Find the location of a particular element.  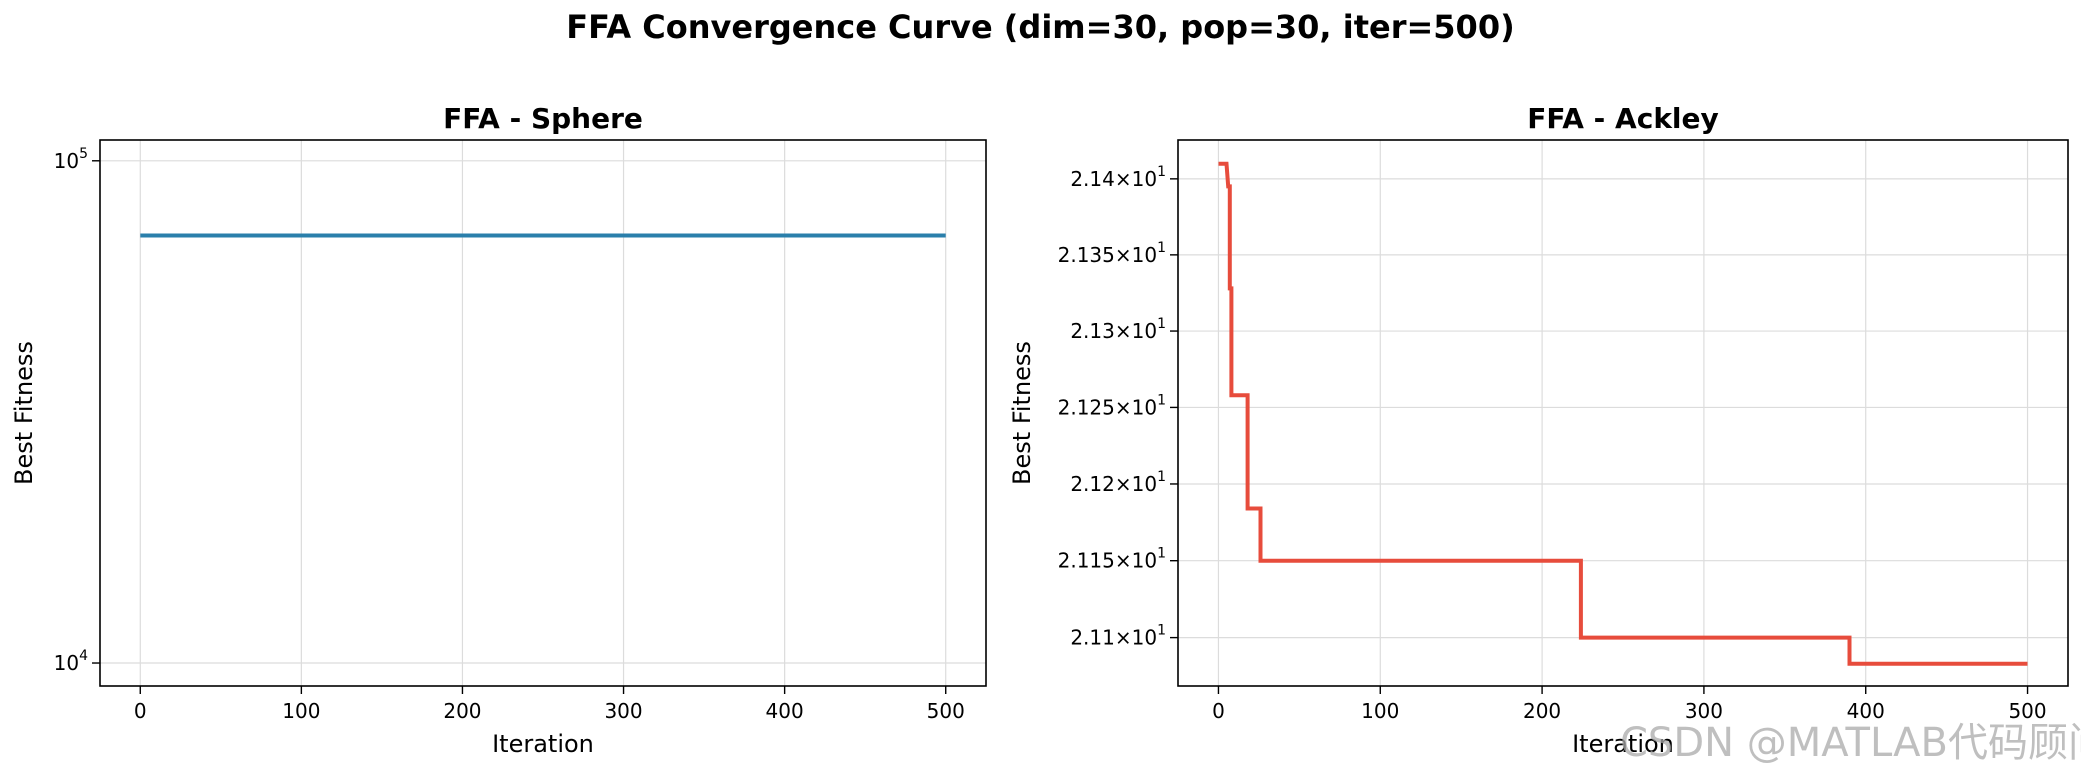

plot-title: FFA - Sphere is located at coordinates (543, 118).